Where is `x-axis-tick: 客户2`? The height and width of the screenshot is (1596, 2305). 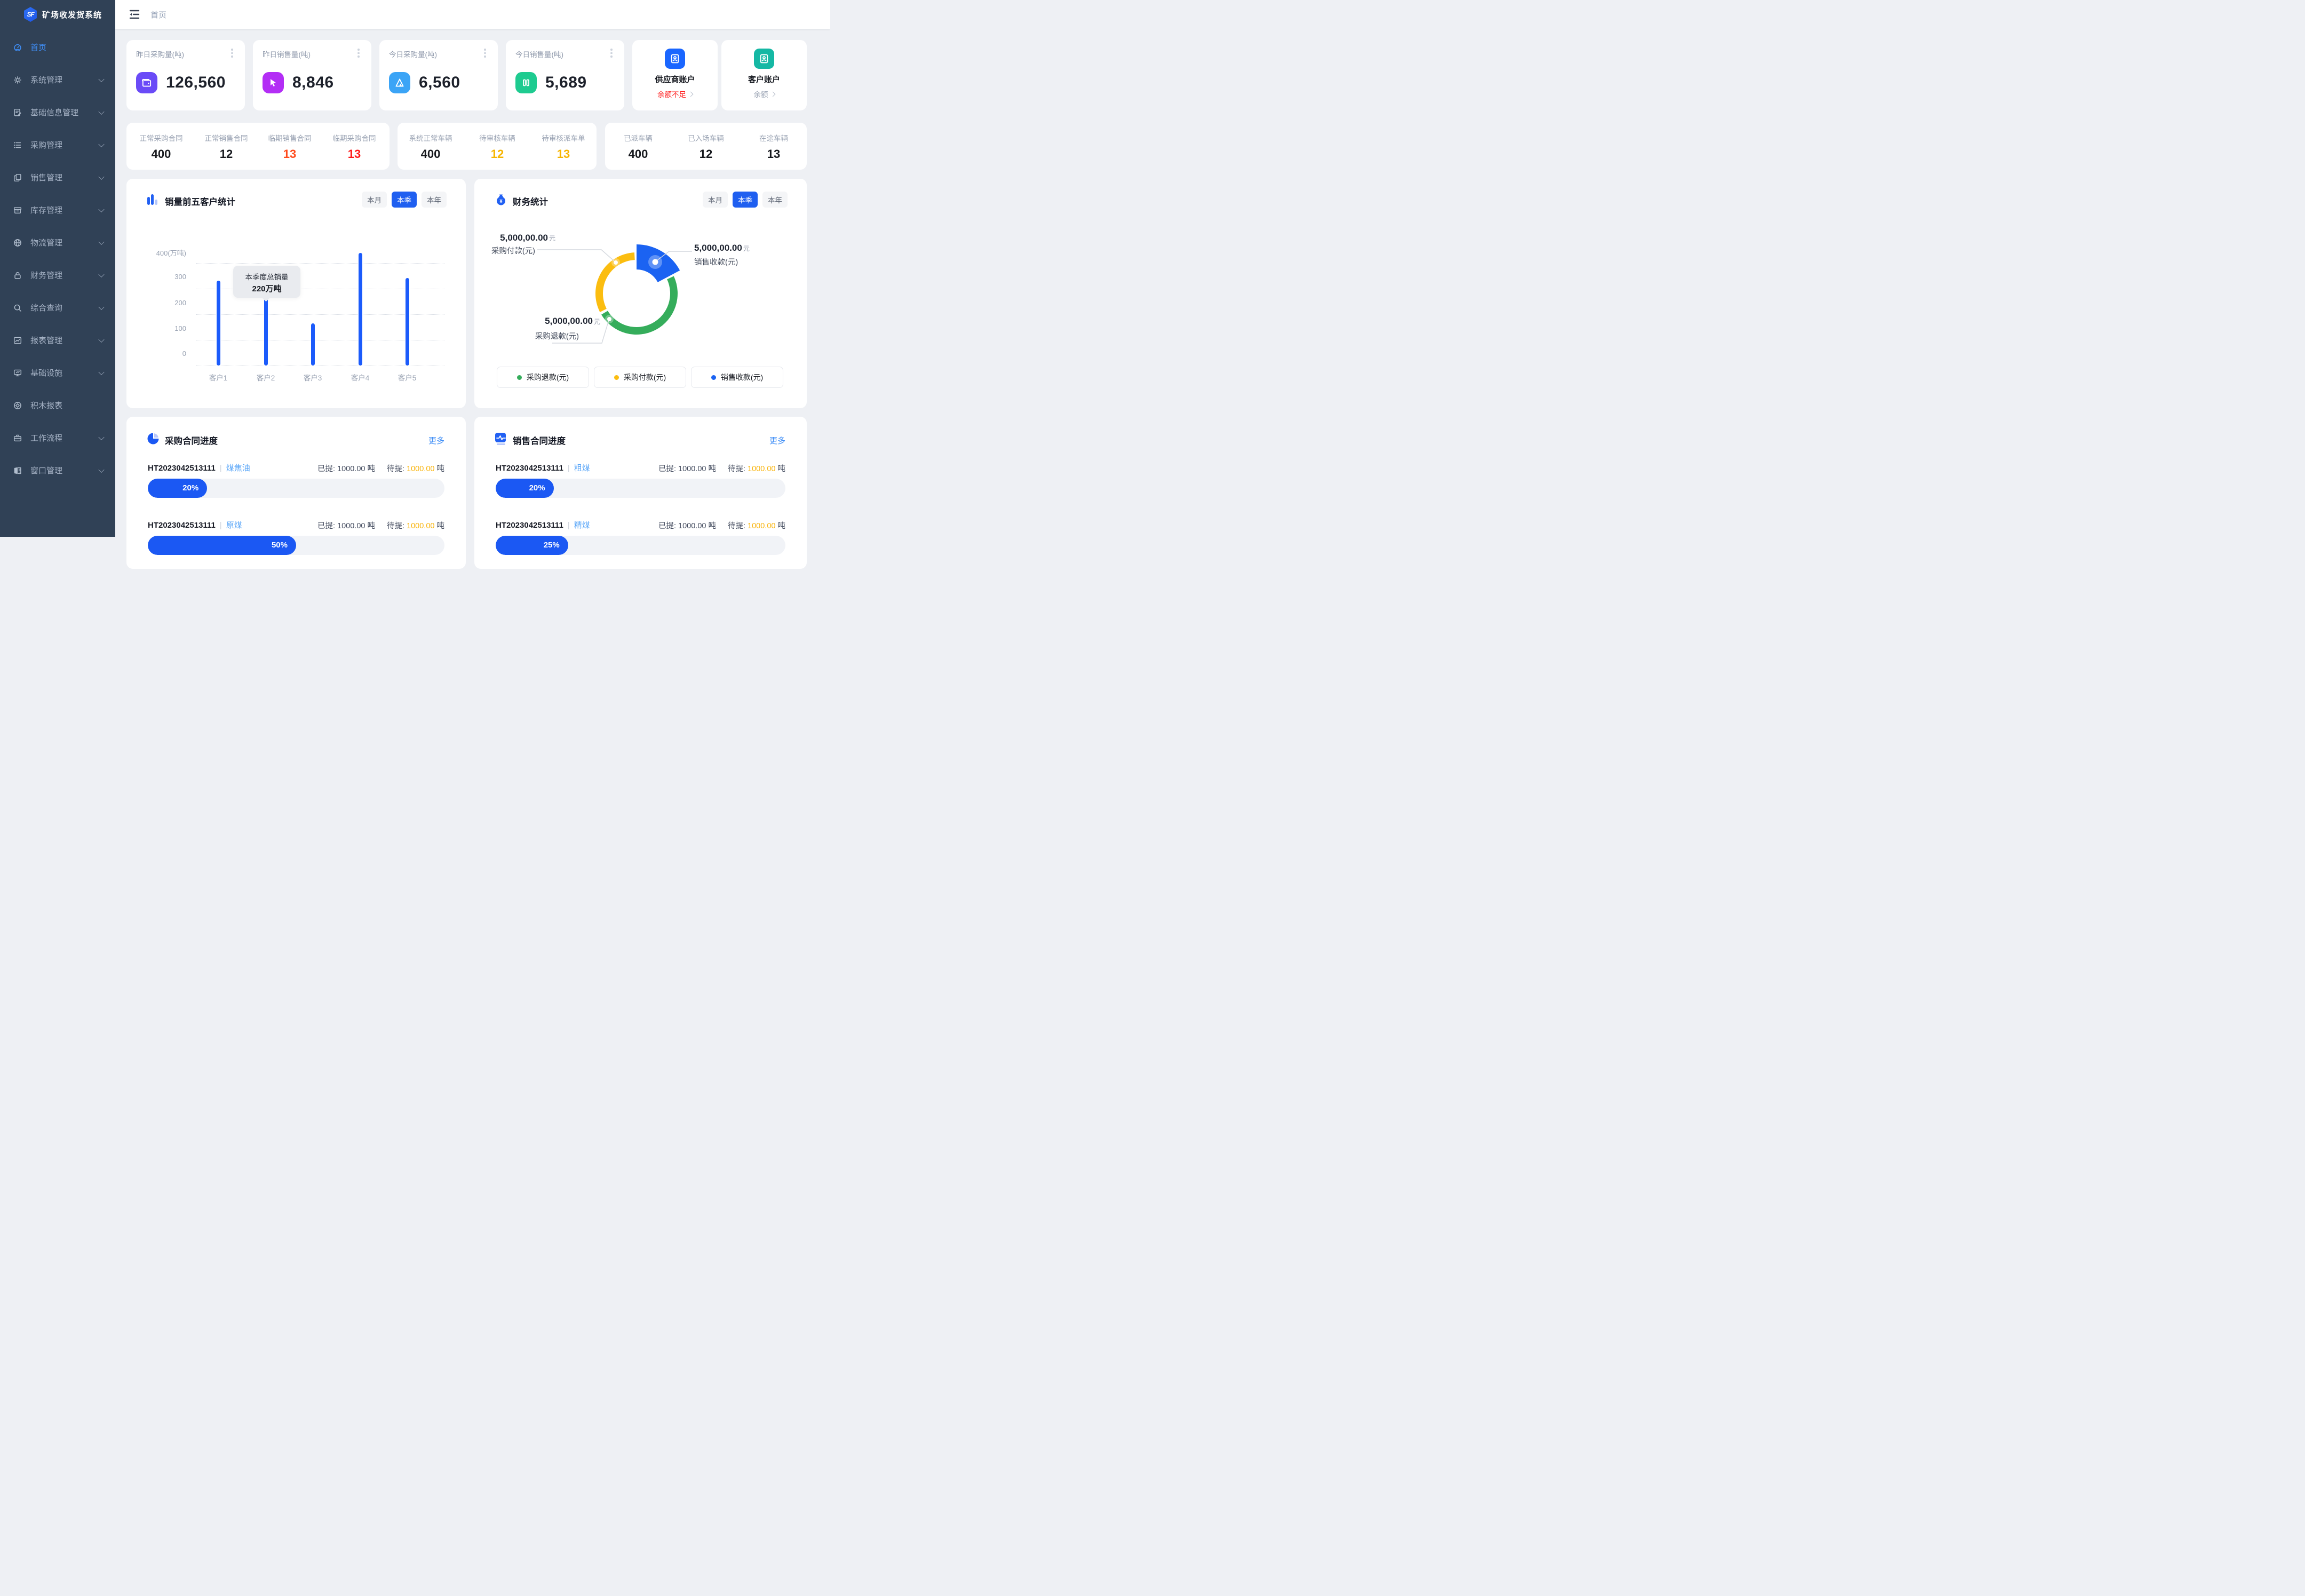
x-axis-tick: 客户2 is located at coordinates (265, 378).